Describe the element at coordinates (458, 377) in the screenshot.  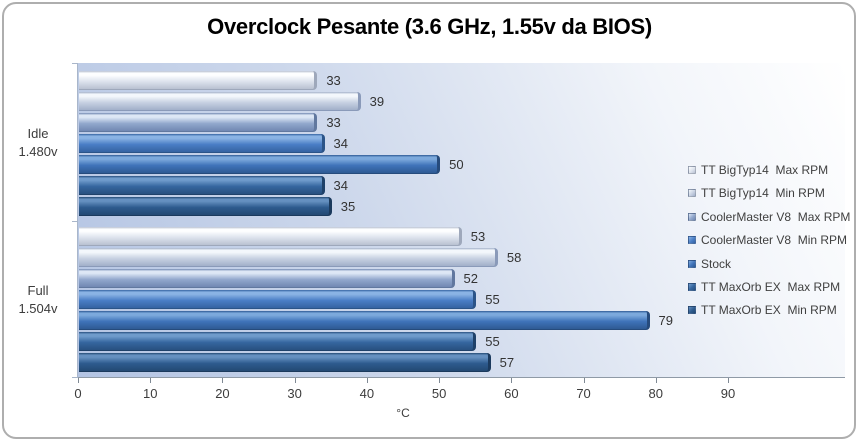
I see `x-axis-line` at that location.